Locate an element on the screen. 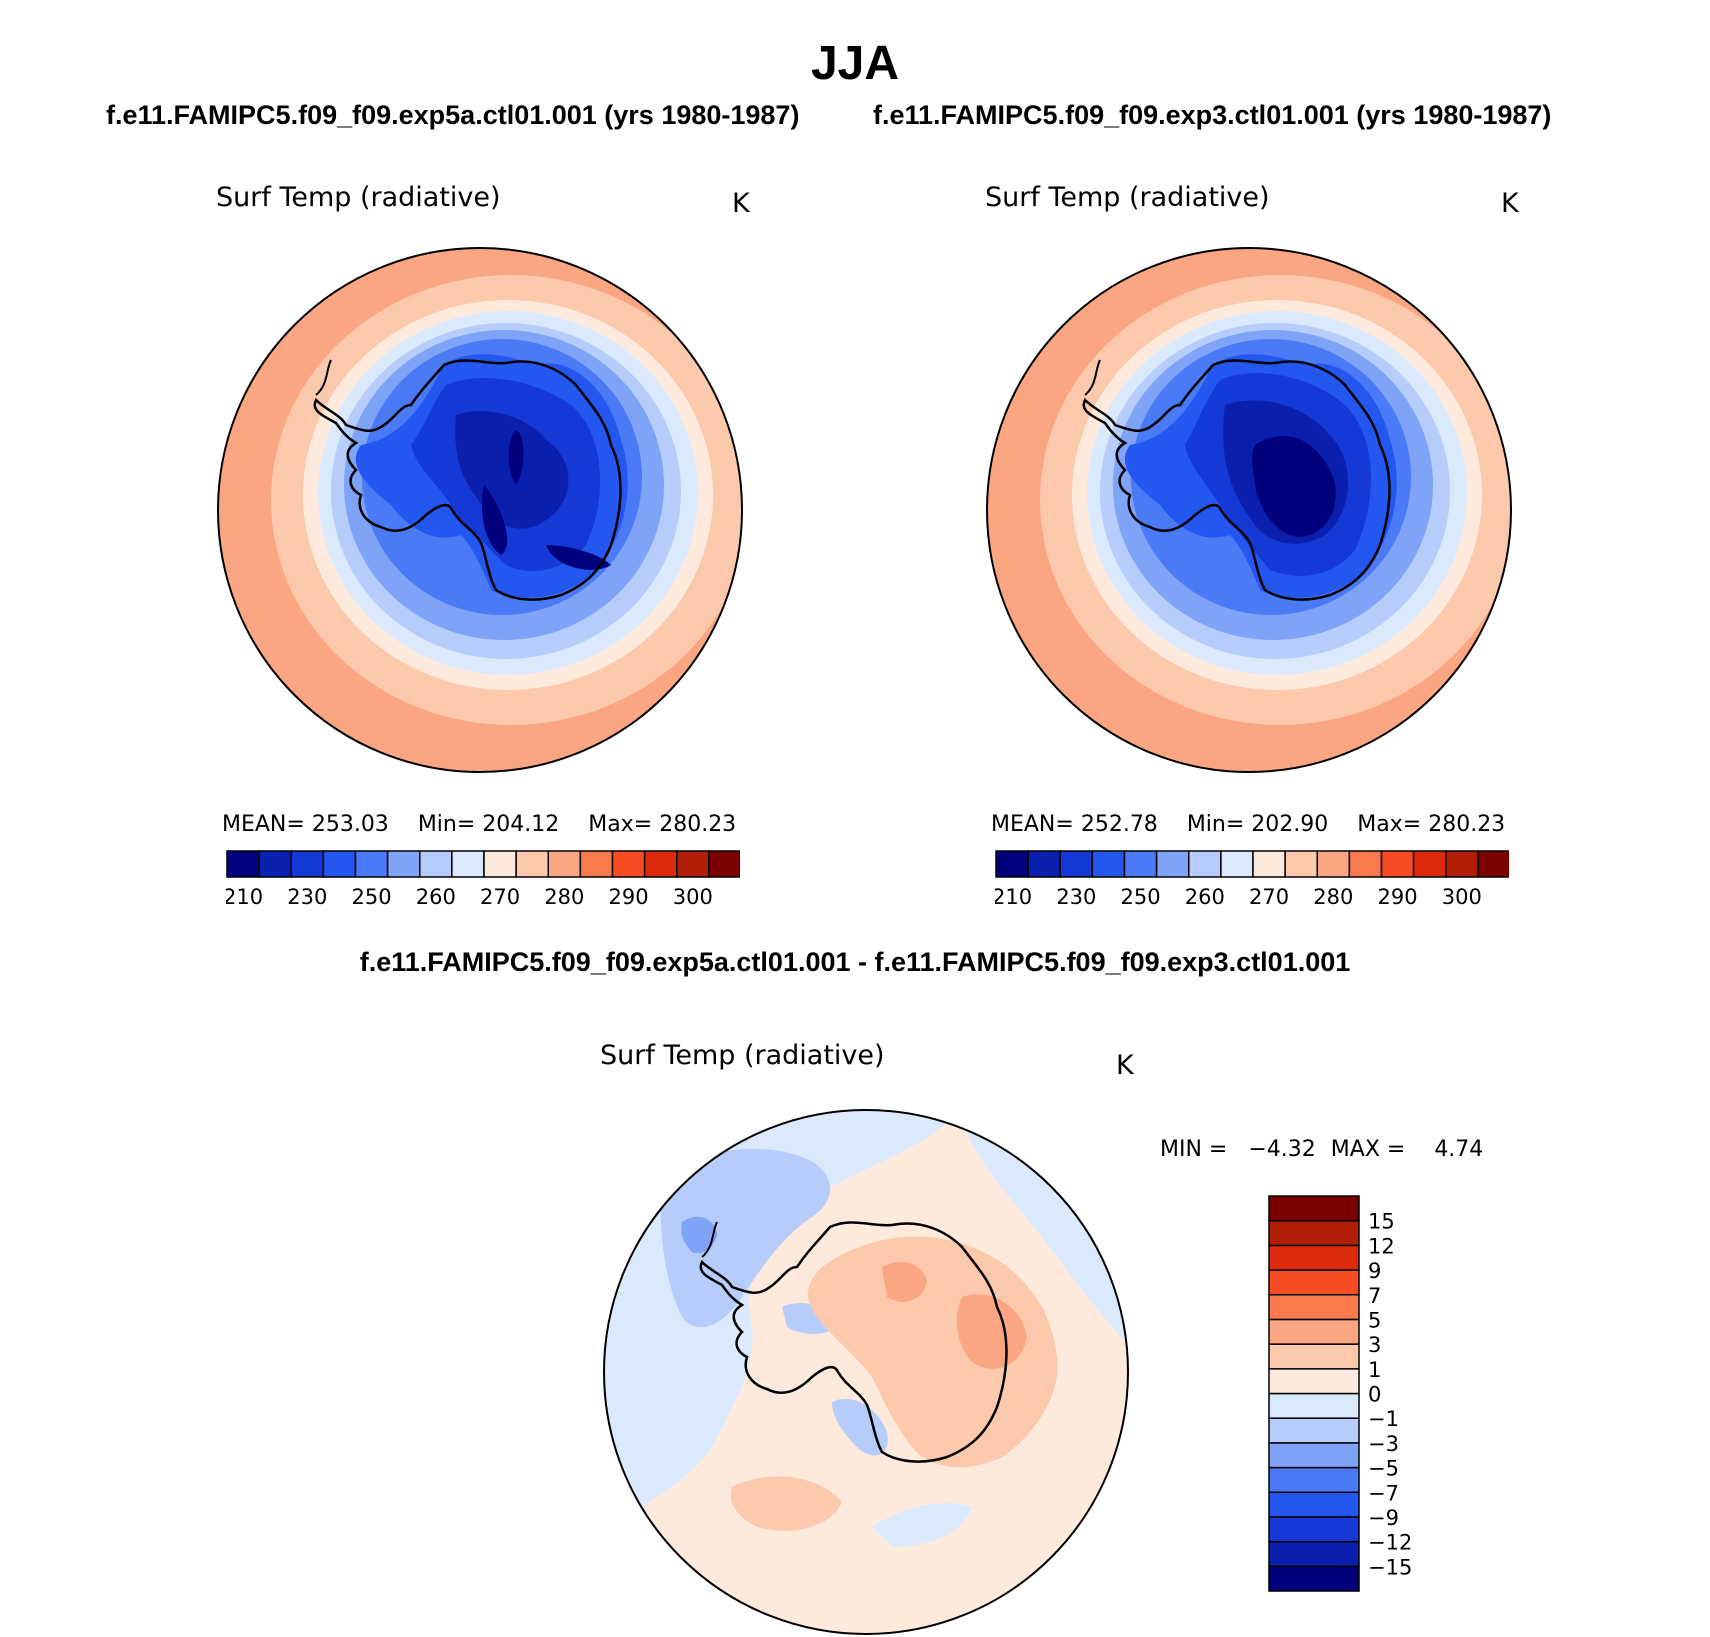 This screenshot has height=1637, width=1710. colorbar-tick-label: 15 is located at coordinates (1381, 1222).